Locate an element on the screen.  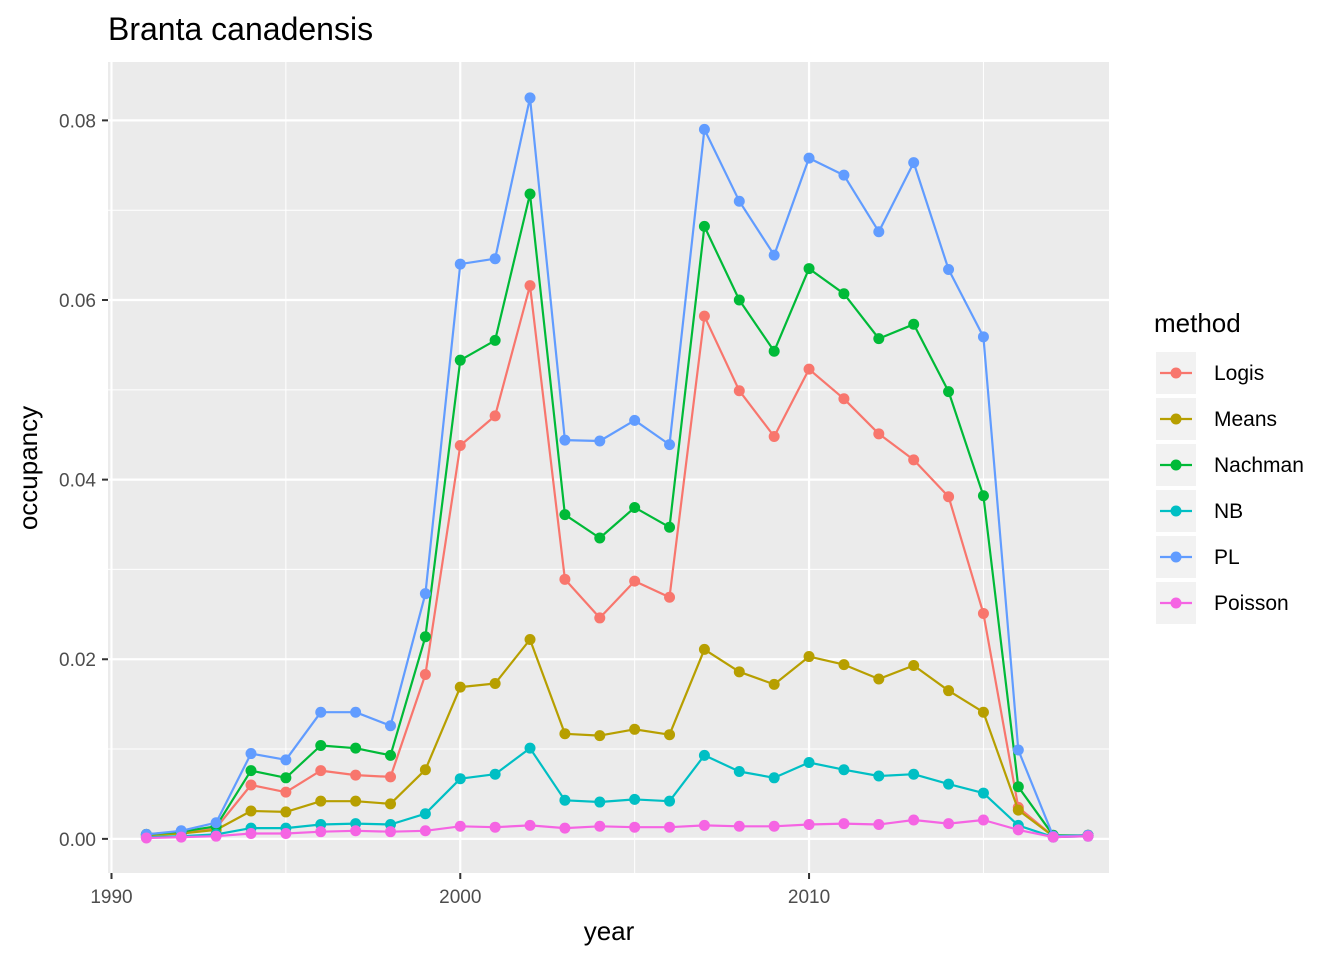
legend-label: Logis is located at coordinates (1239, 373).